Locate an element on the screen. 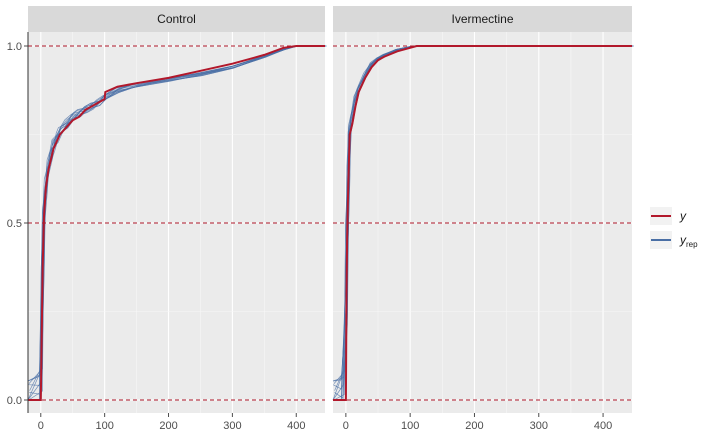 The height and width of the screenshot is (447, 716). legend-label-yrep: yrep is located at coordinates (688, 241).